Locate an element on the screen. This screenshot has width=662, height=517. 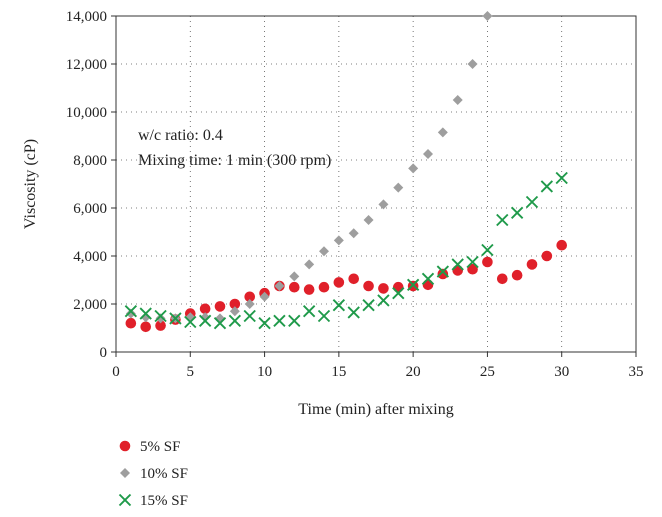
legend-item-15-sf: 15% SF is located at coordinates (153, 501).